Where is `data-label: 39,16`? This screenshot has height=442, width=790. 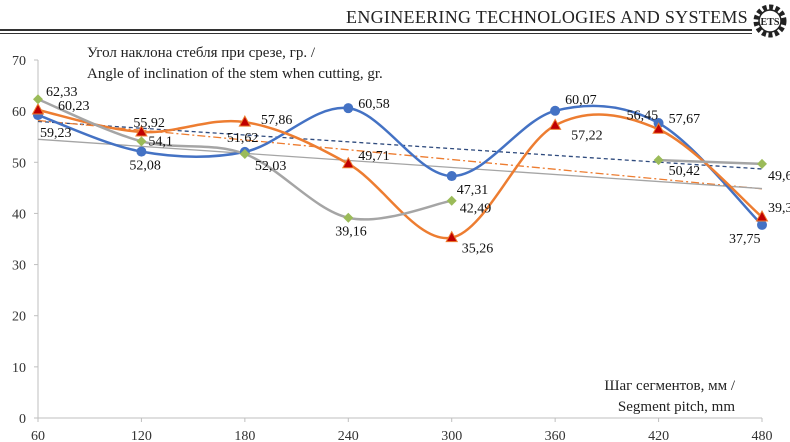
data-label: 39,16 is located at coordinates (351, 232).